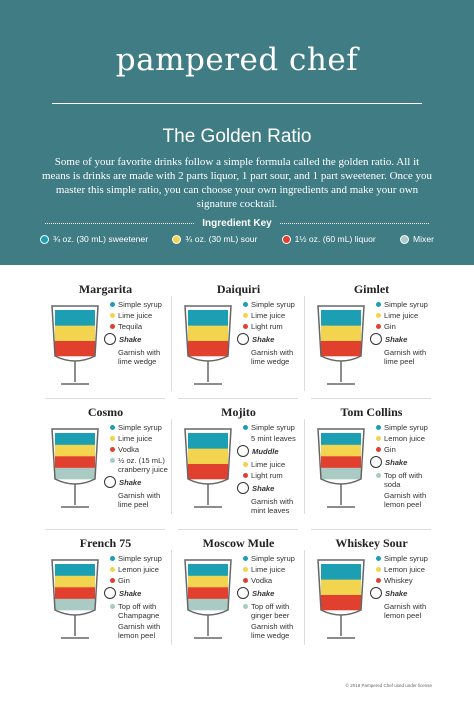  What do you see at coordinates (273, 438) in the screenshot?
I see `ingredient-text: 5 mint leaves` at bounding box center [273, 438].